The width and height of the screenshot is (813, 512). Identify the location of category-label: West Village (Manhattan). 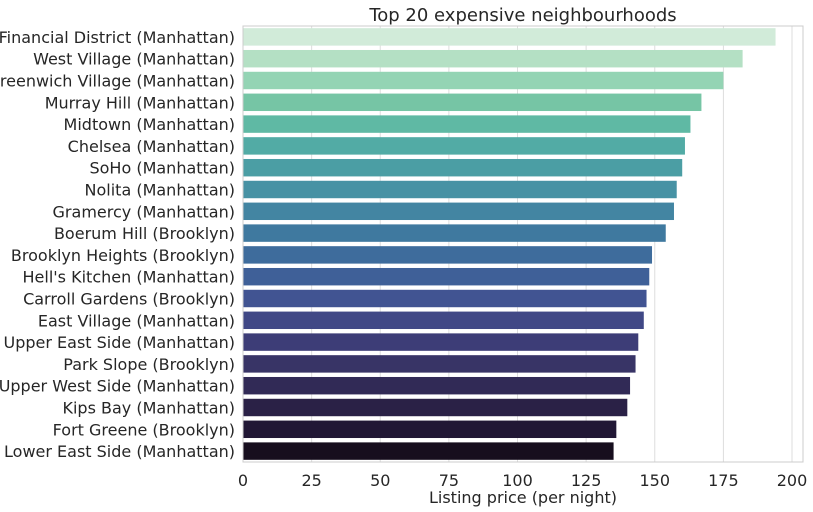
(134, 59).